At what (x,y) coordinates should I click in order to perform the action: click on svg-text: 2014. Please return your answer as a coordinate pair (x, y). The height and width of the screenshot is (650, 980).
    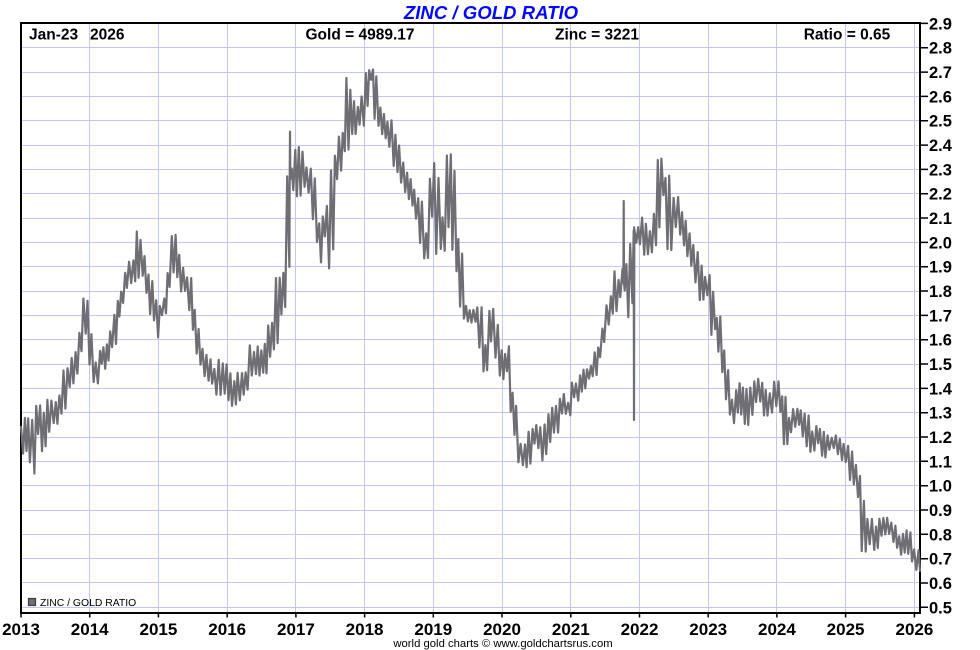
    Looking at the image, I should click on (90, 629).